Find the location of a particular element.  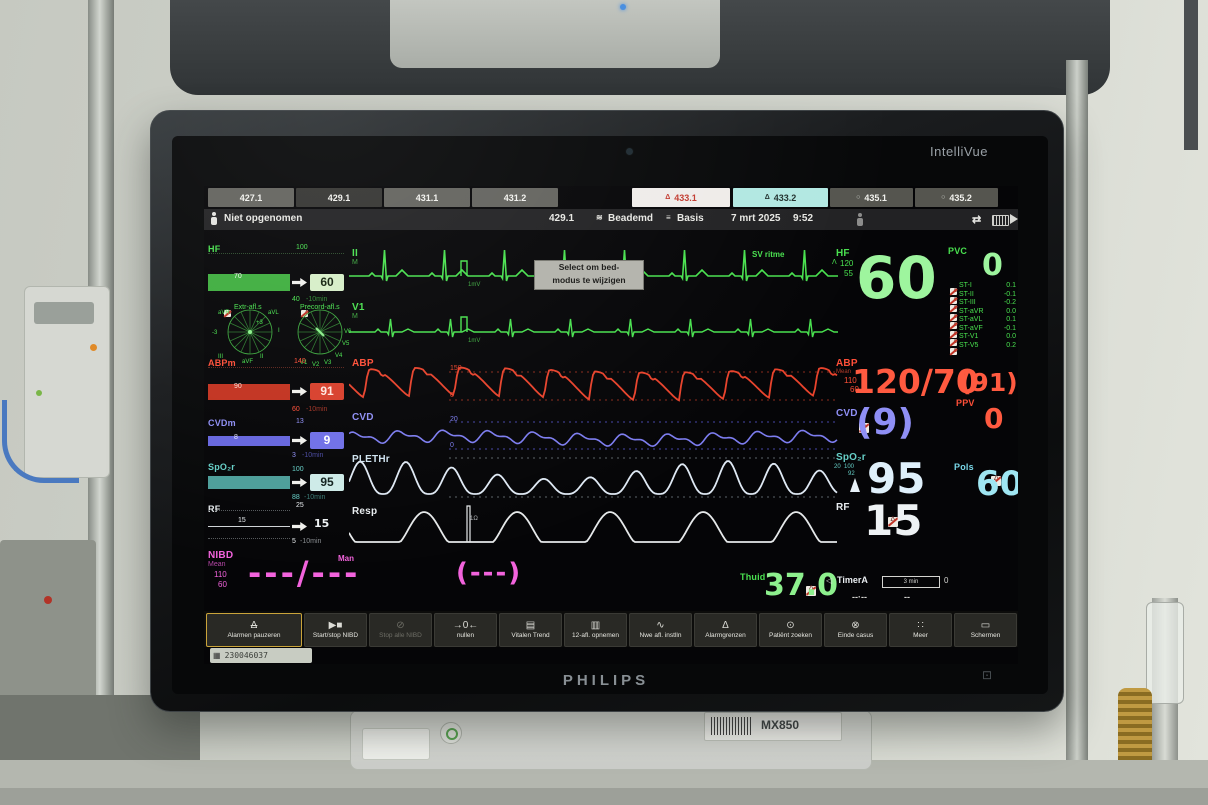

toolbar-find-patient-button: ⊙ Patiënt zoeken is located at coordinates (790, 630).